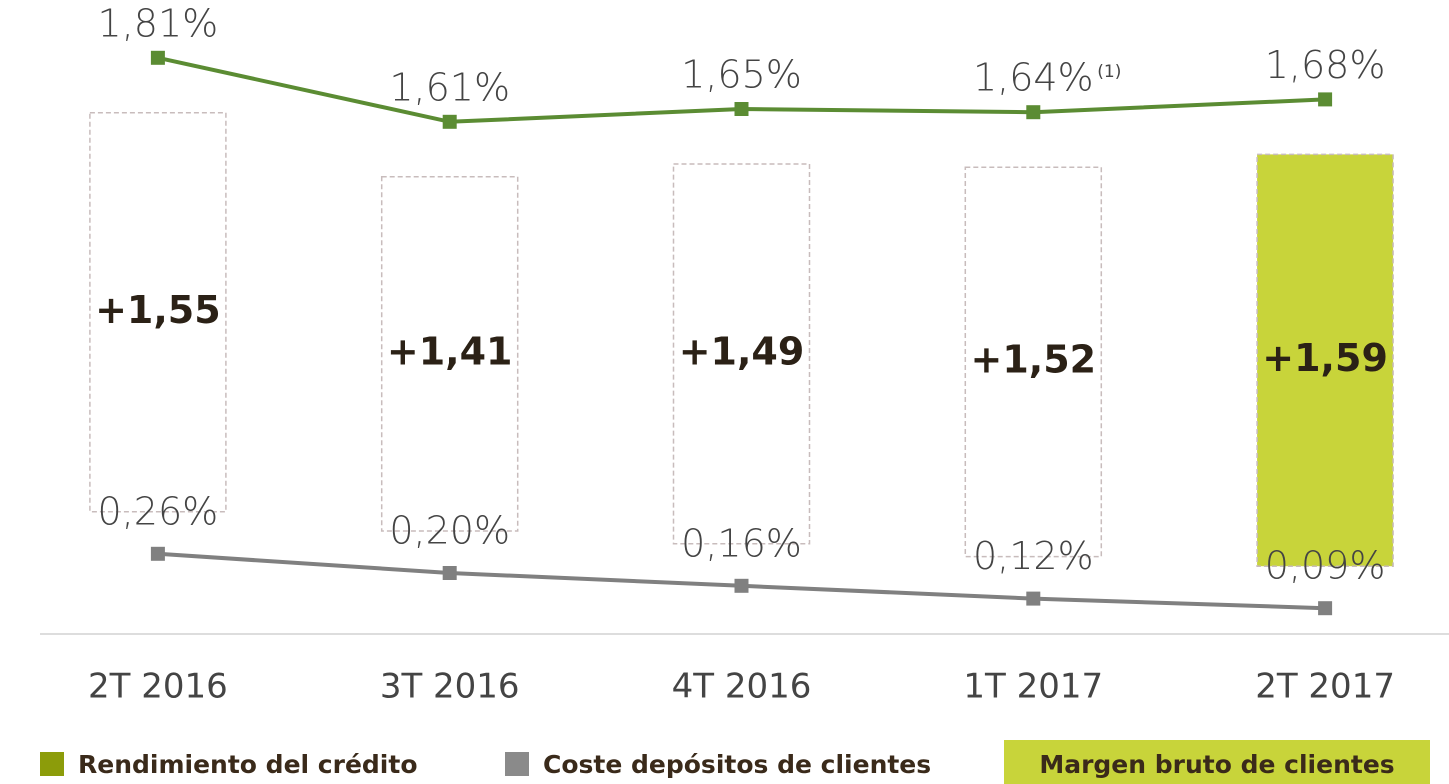 The height and width of the screenshot is (784, 1449). Describe the element at coordinates (449, 531) in the screenshot. I see `data-label: 0,20%` at that location.